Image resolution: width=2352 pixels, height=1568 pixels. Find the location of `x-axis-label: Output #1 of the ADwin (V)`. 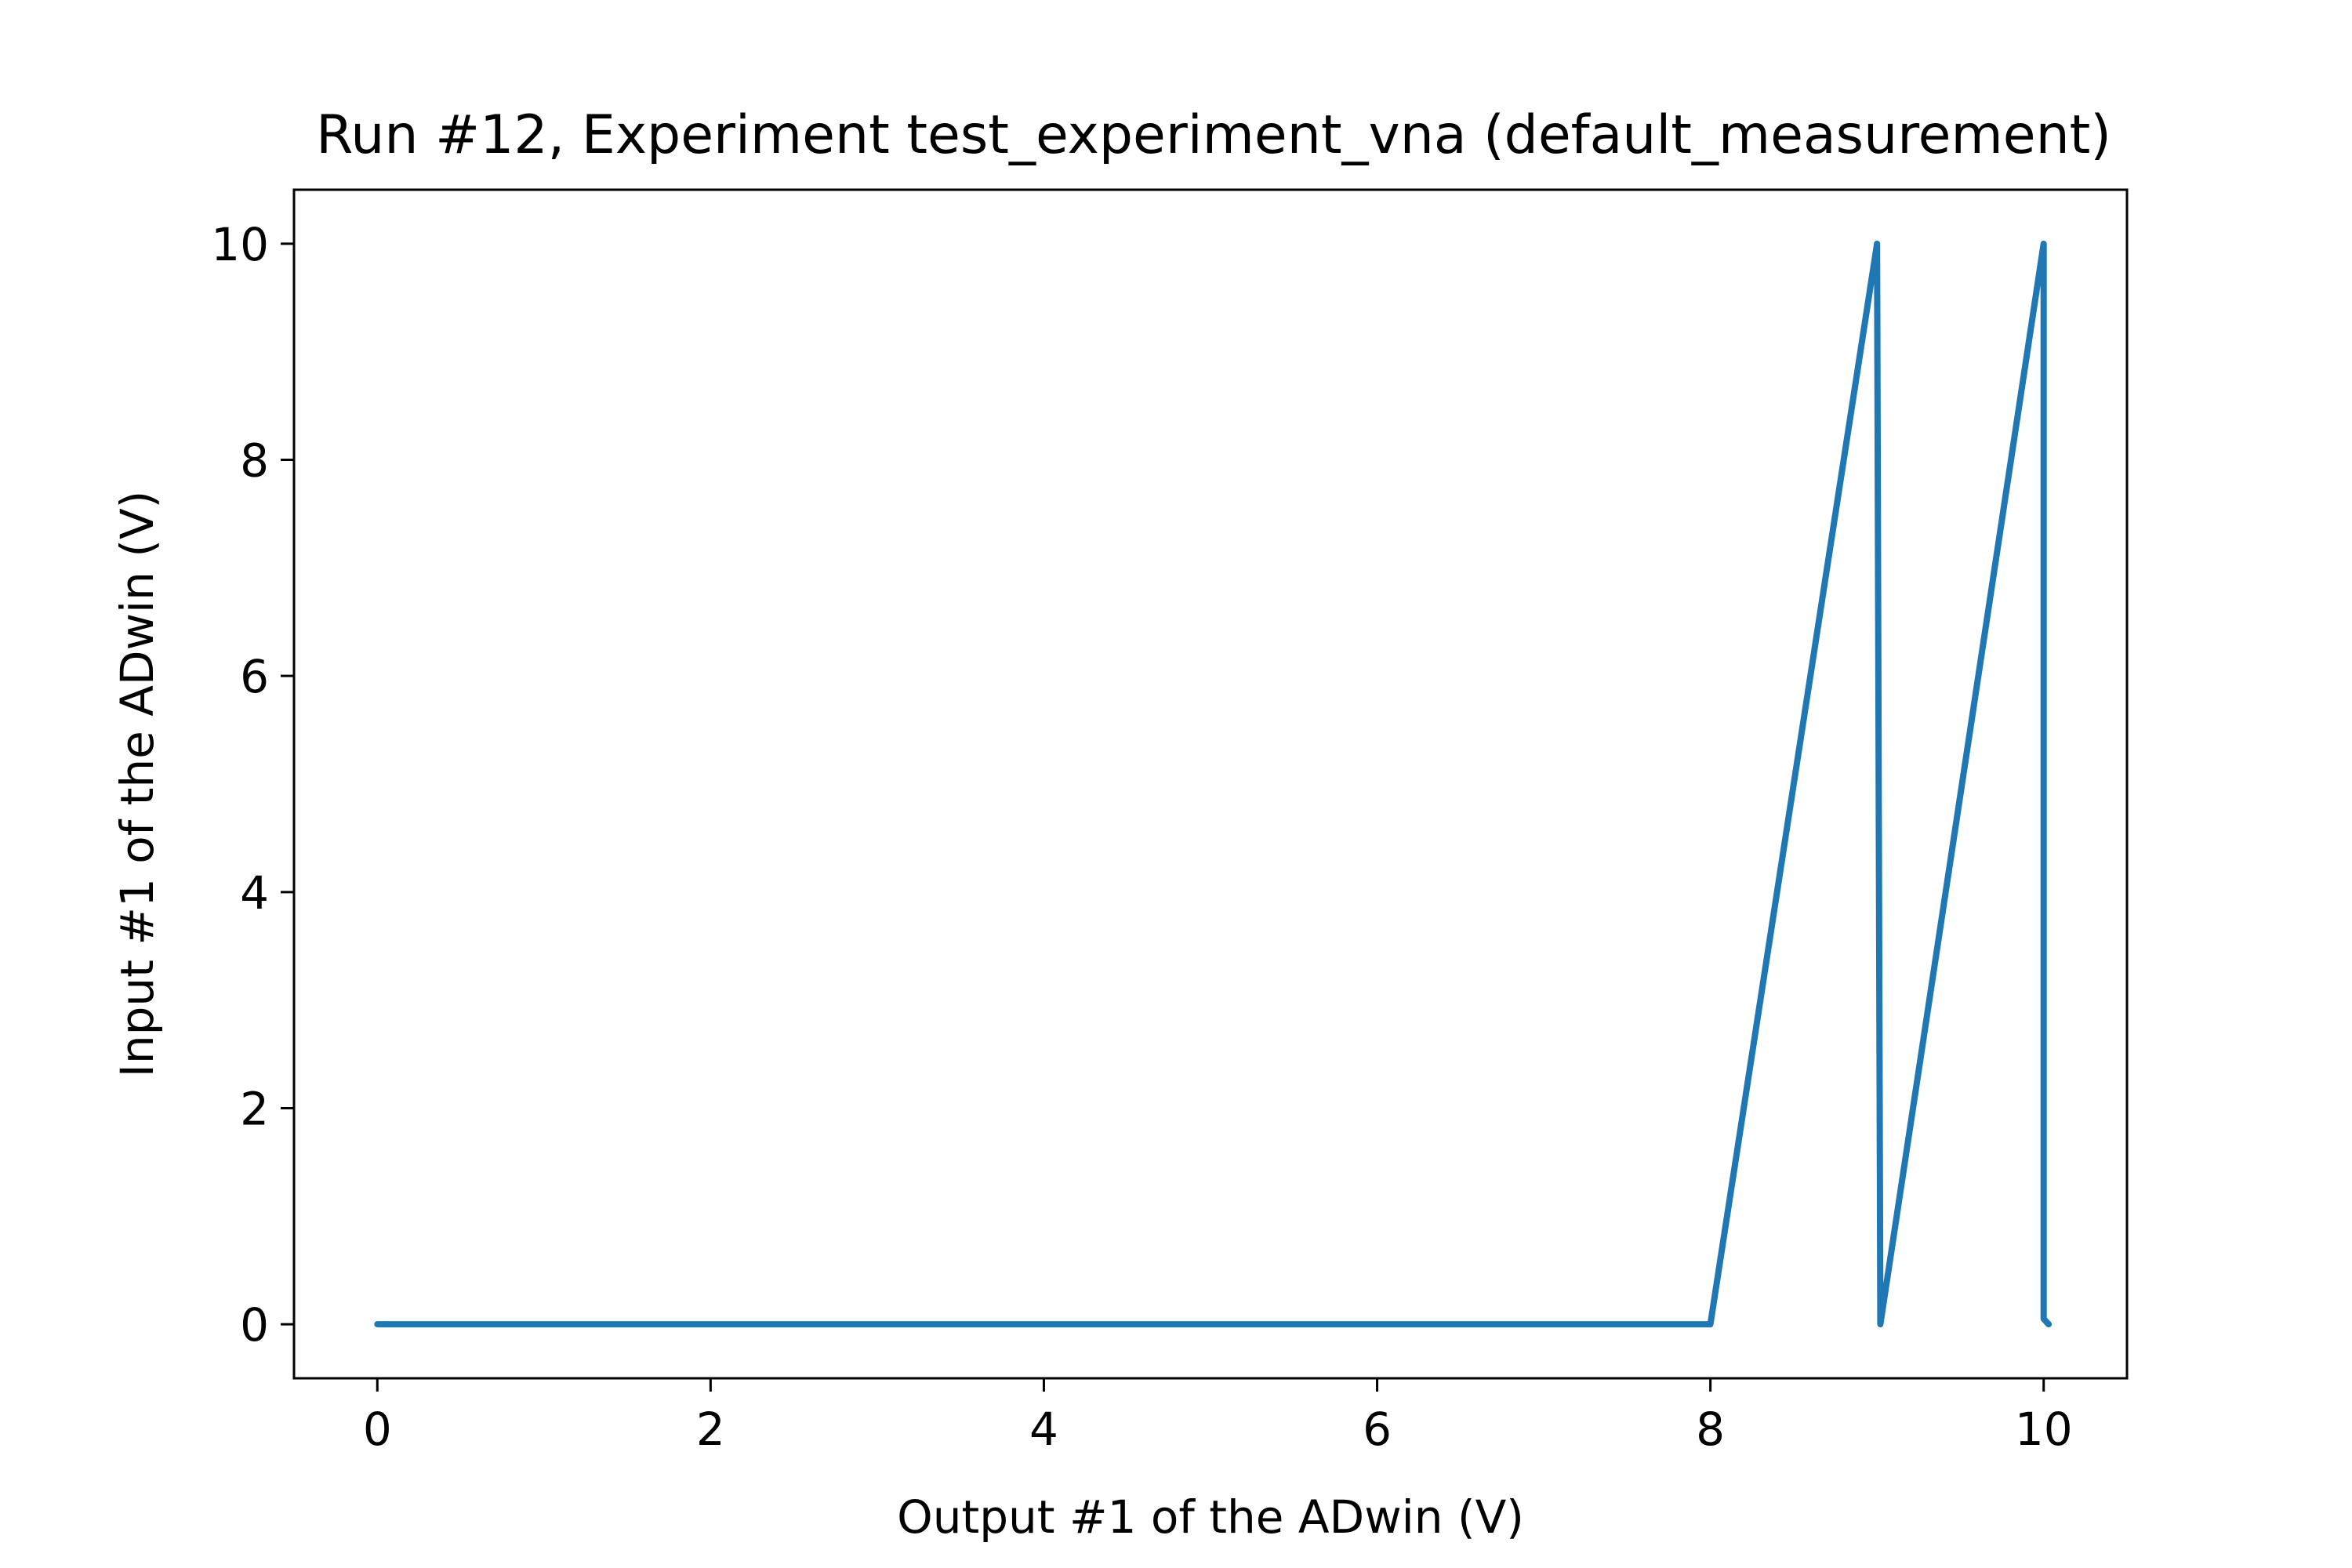

x-axis-label: Output #1 of the ADwin (V) is located at coordinates (1210, 1517).